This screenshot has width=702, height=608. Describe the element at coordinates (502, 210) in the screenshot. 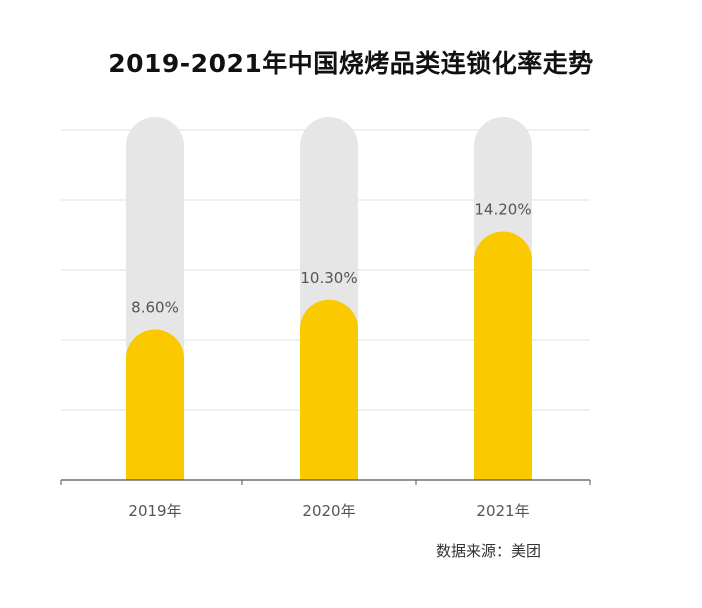

I see `value-label: 14.20%` at that location.